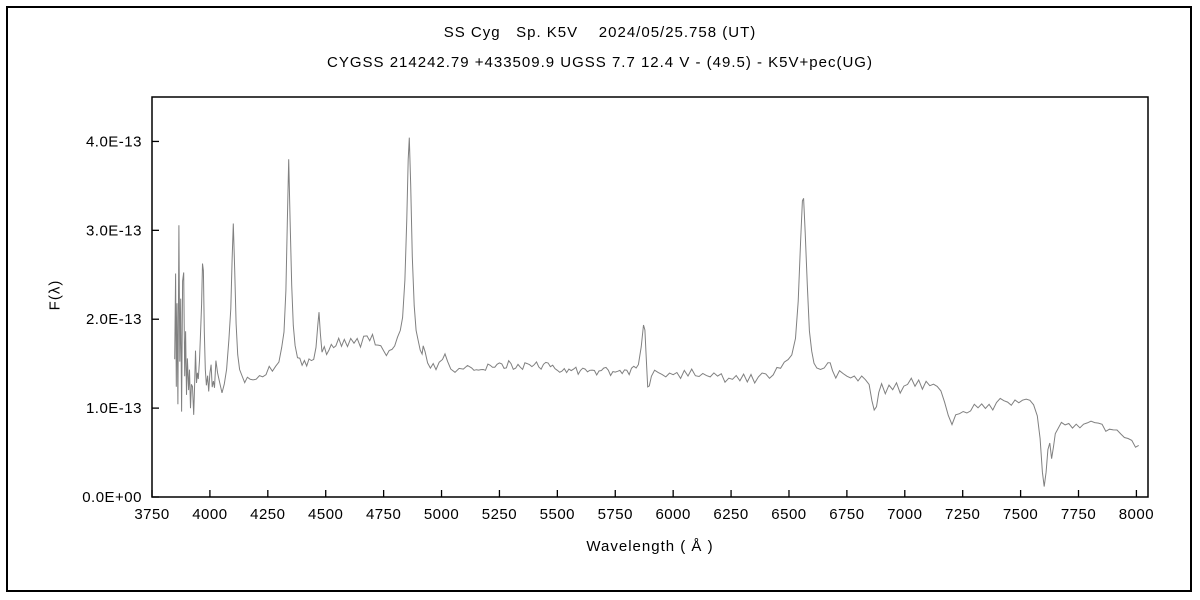 This screenshot has width=1200, height=600. What do you see at coordinates (267, 514) in the screenshot?
I see `x-tick-label: 4250` at bounding box center [267, 514].